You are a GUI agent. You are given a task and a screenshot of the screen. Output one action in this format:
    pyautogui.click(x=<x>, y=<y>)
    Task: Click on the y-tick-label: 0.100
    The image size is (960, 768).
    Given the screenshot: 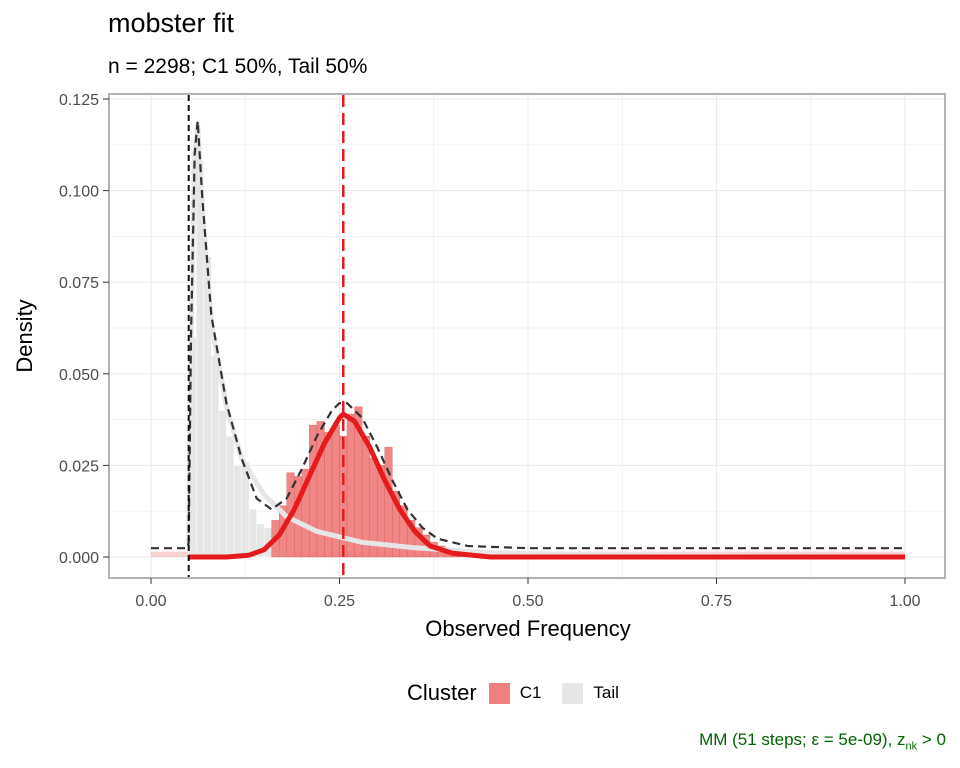 What is the action you would take?
    pyautogui.click(x=79, y=192)
    